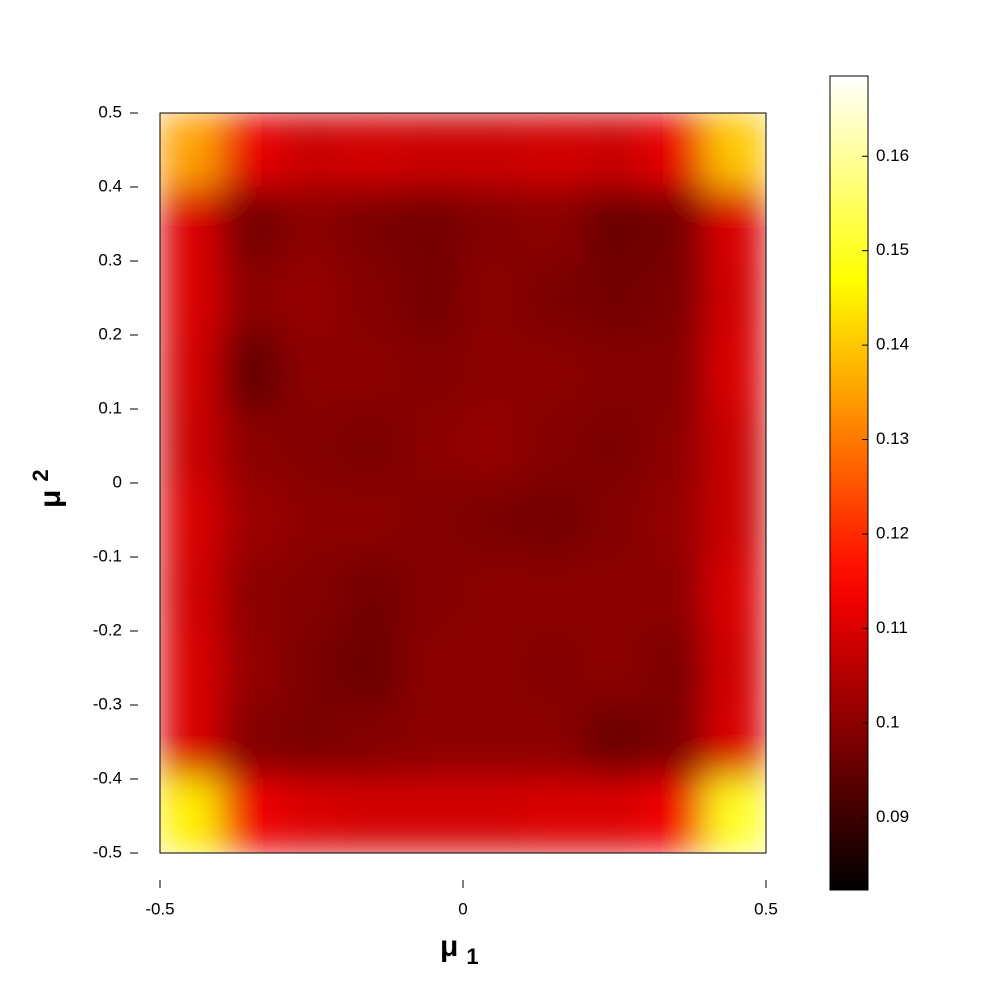 The width and height of the screenshot is (999, 1005). What do you see at coordinates (107, 851) in the screenshot?
I see `y-tick-label: -0.5` at bounding box center [107, 851].